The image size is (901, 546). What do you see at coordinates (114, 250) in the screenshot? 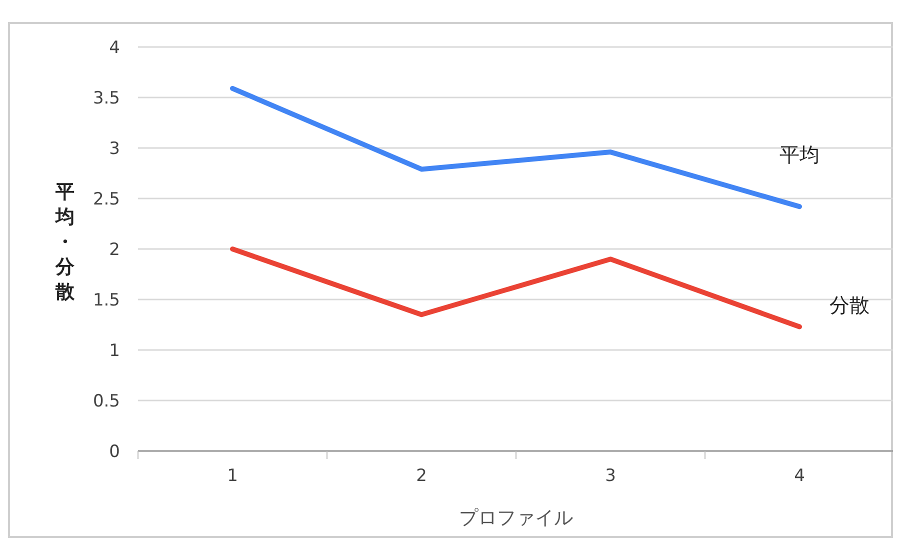
I see `y-tick-label: 2` at bounding box center [114, 250].